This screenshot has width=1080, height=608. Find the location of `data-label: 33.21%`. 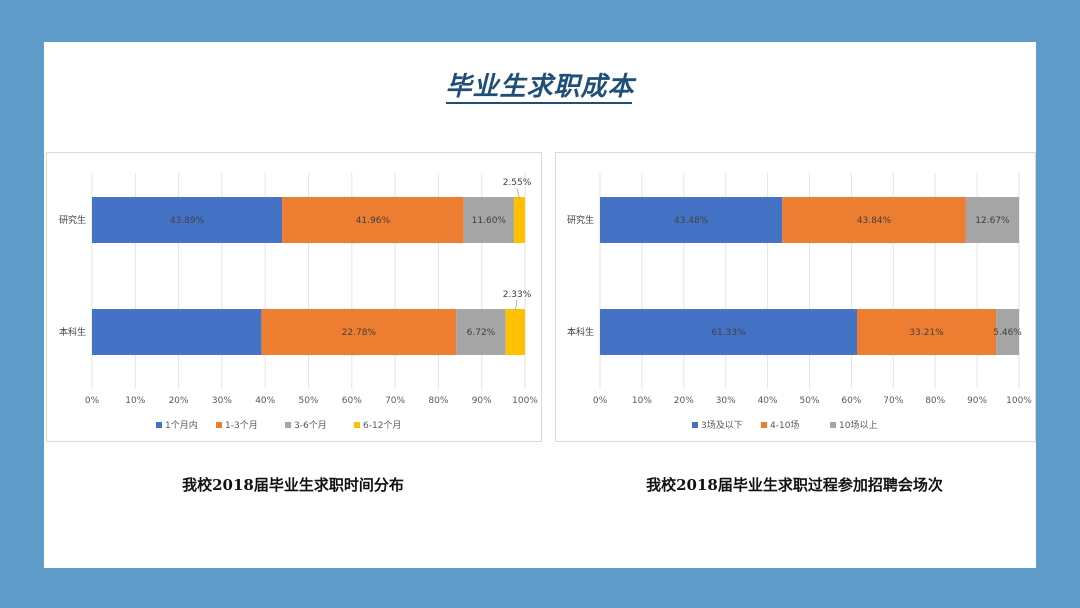

data-label: 33.21% is located at coordinates (926, 333).